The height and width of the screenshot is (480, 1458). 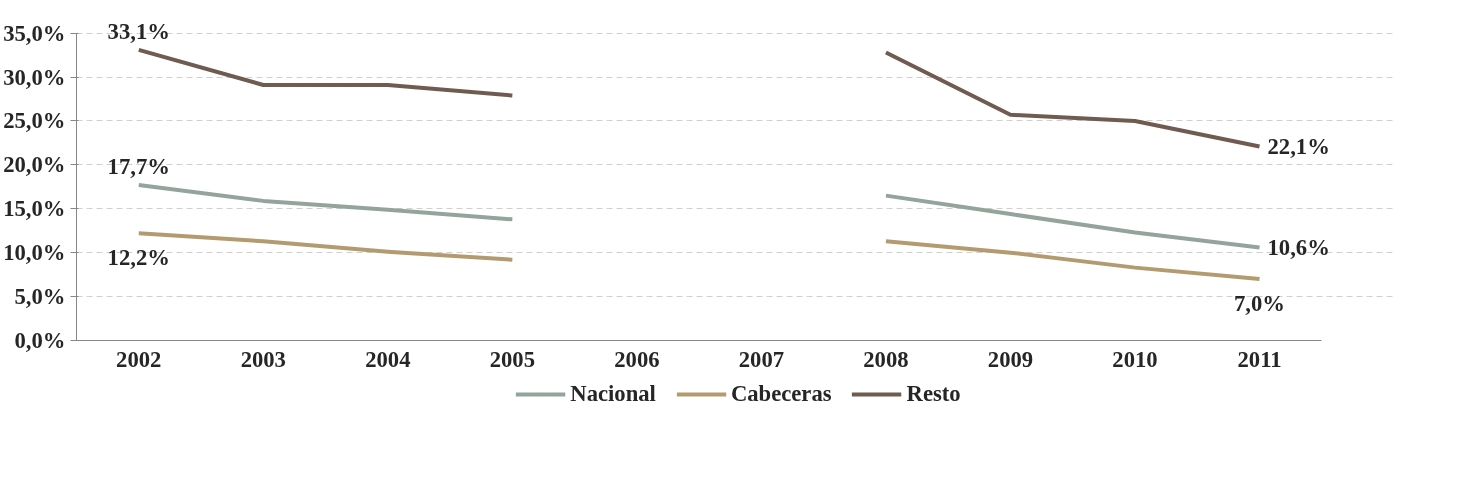 I want to click on x-tick-label: 2010, so click(x=1135, y=359).